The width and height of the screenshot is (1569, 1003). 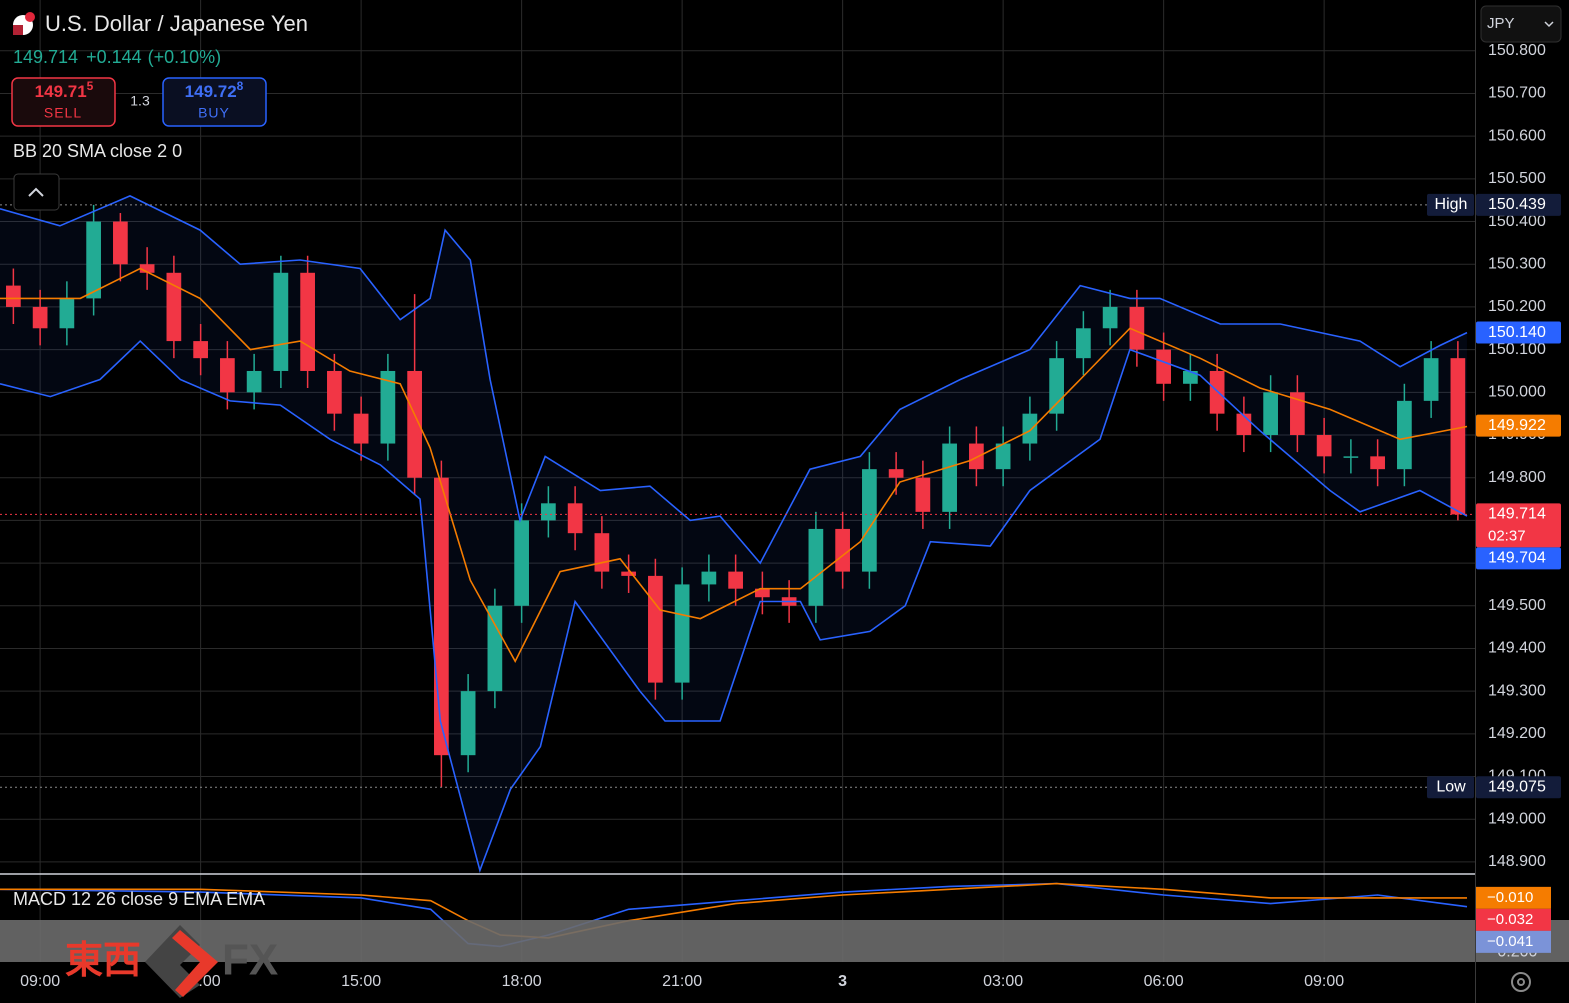 I want to click on y-tick-label: 149.300, so click(x=1517, y=690).